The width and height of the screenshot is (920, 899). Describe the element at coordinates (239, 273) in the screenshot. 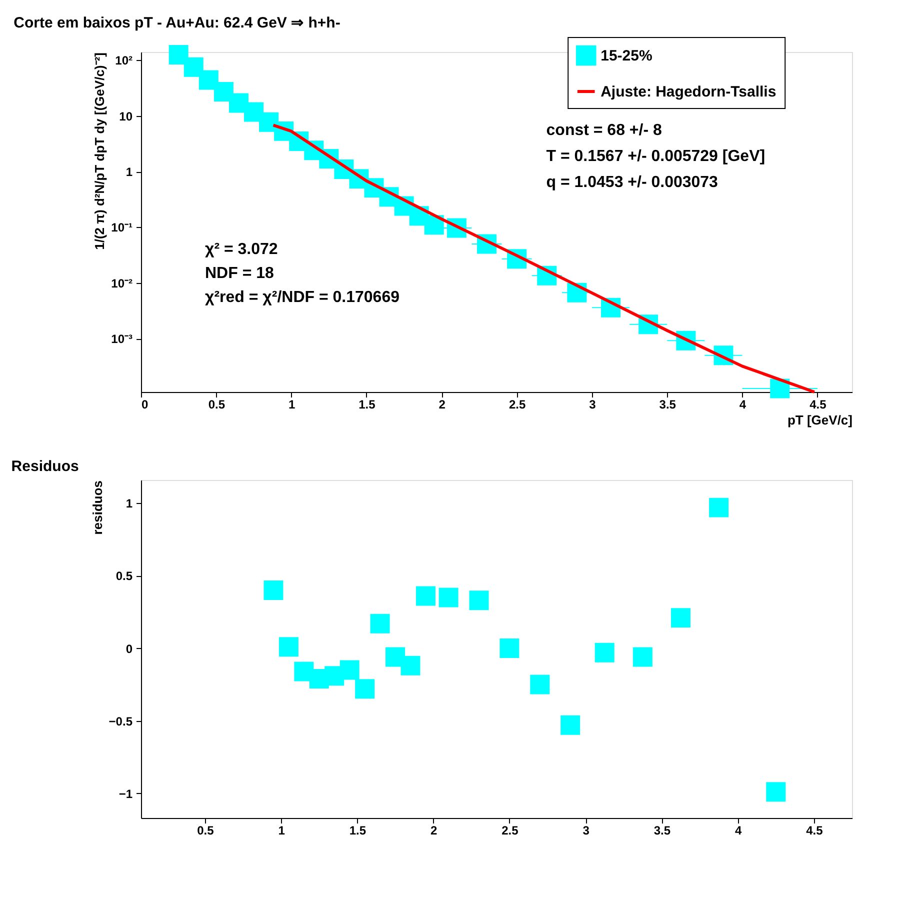

I see `annotation: NDF = 18` at that location.